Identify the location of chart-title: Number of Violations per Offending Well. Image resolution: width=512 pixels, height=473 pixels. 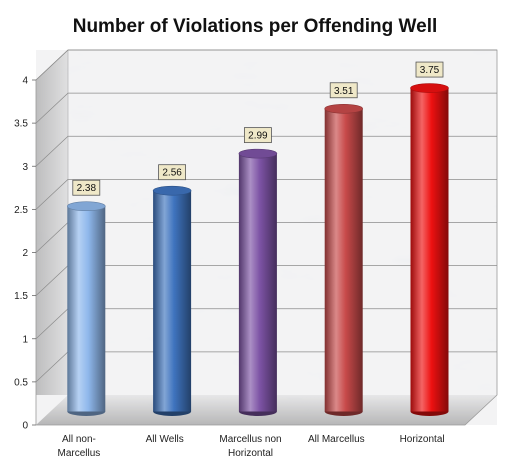
(255, 26).